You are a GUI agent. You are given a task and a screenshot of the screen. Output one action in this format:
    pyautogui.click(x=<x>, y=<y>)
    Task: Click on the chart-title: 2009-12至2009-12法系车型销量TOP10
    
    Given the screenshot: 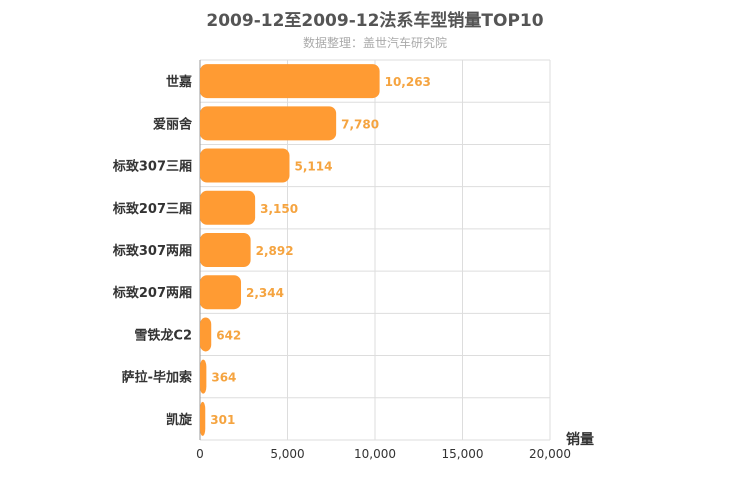 What is the action you would take?
    pyautogui.click(x=375, y=21)
    